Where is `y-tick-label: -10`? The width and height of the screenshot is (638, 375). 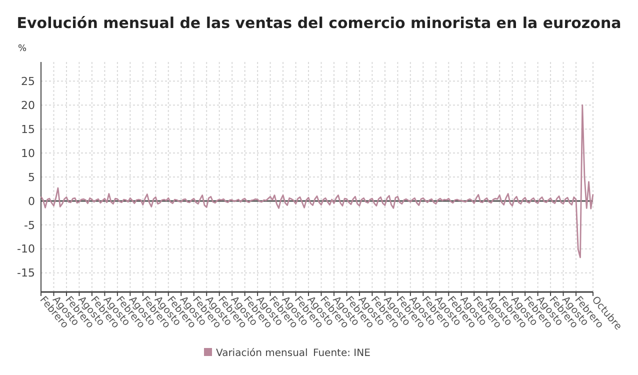 y-tick-label: -10 is located at coordinates (26, 249).